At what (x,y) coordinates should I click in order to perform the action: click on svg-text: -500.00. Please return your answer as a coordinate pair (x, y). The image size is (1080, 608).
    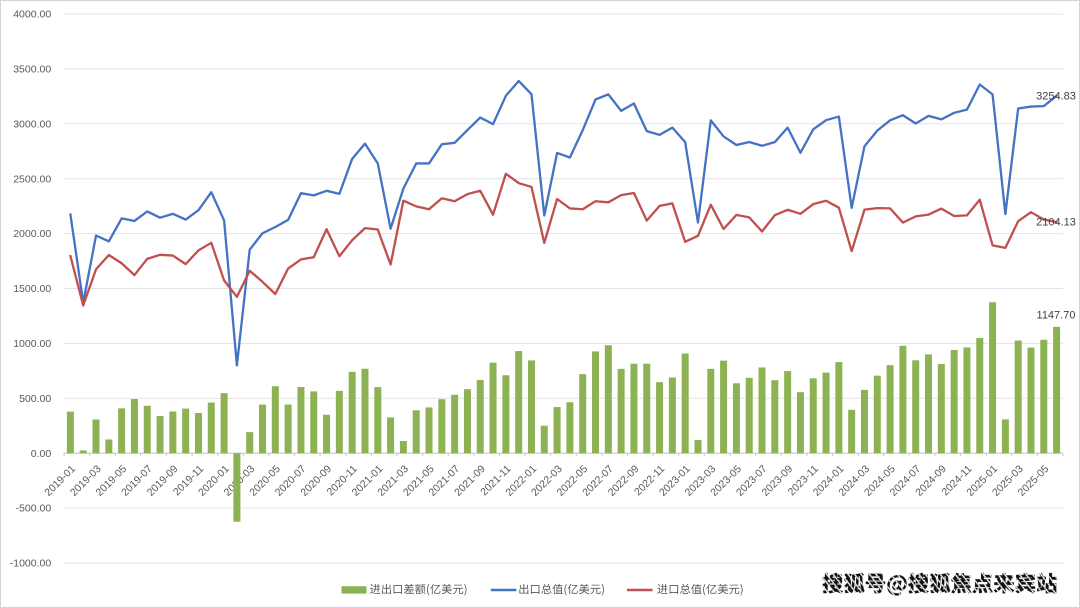
    Looking at the image, I should click on (34, 509).